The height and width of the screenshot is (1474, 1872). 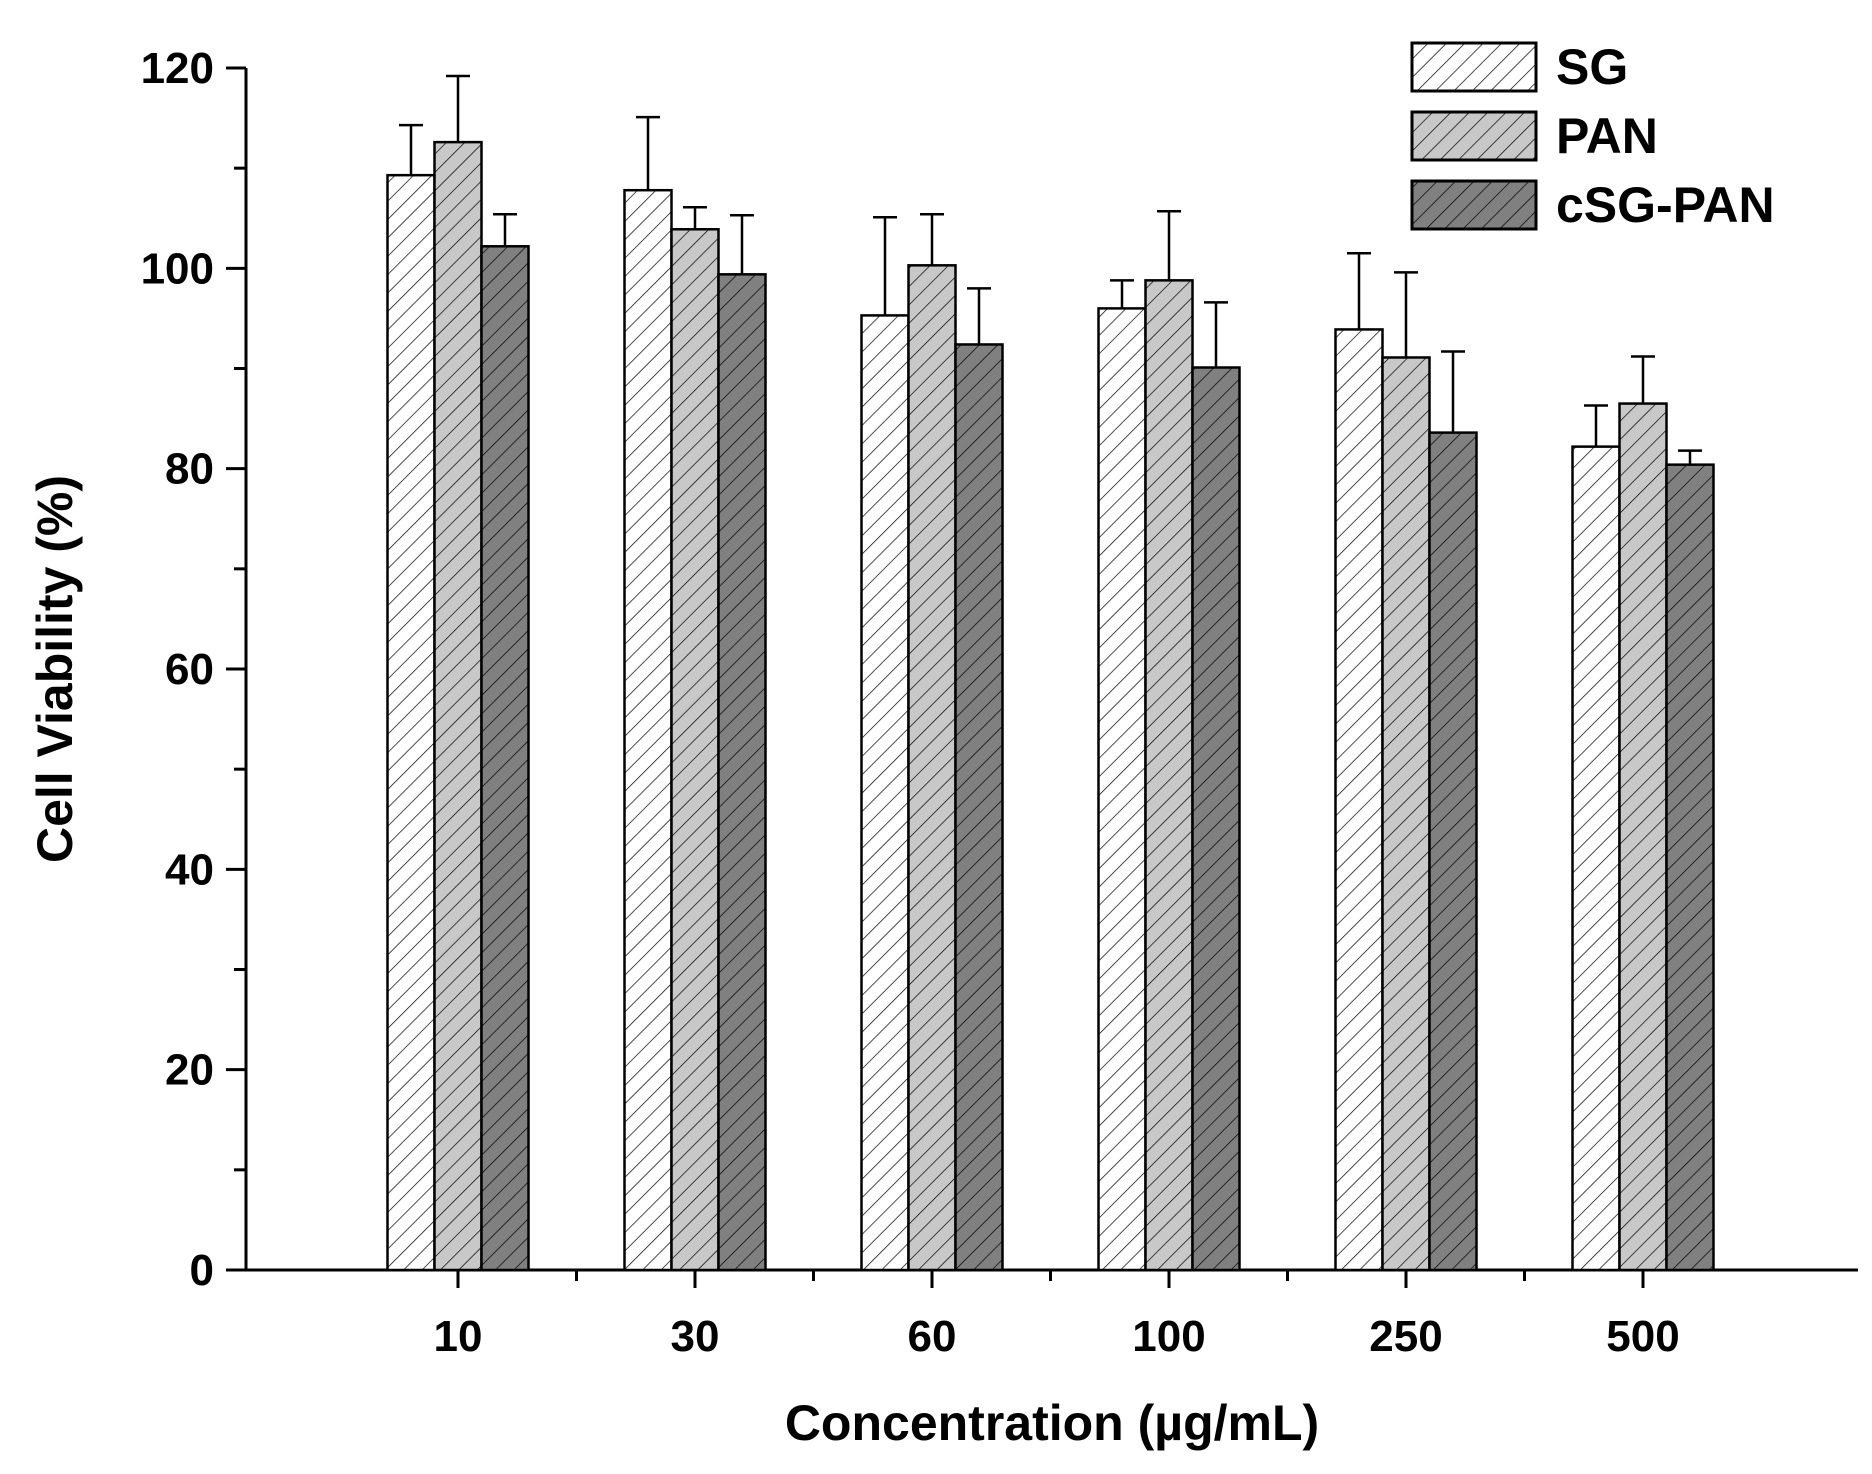 What do you see at coordinates (1474, 136) in the screenshot?
I see `legend-swatch-pan` at bounding box center [1474, 136].